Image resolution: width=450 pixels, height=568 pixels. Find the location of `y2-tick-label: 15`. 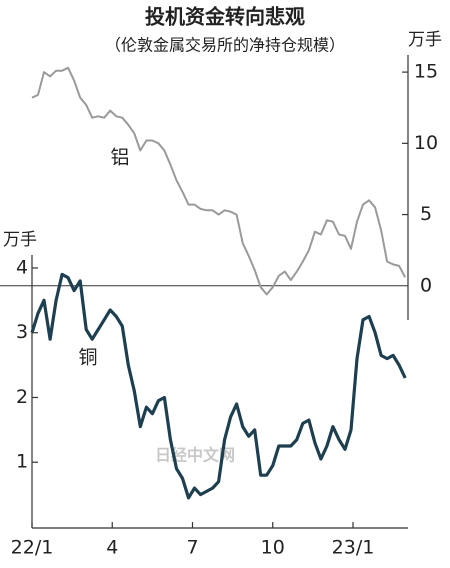

y2-tick-label: 15 is located at coordinates (426, 72).